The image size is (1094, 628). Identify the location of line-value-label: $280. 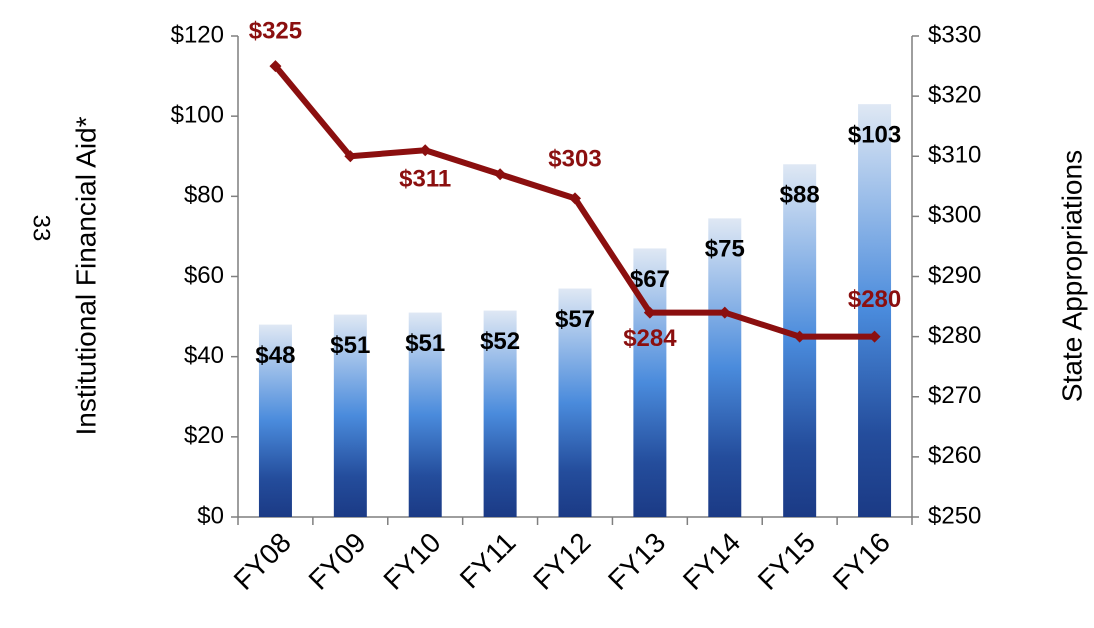
(874, 299).